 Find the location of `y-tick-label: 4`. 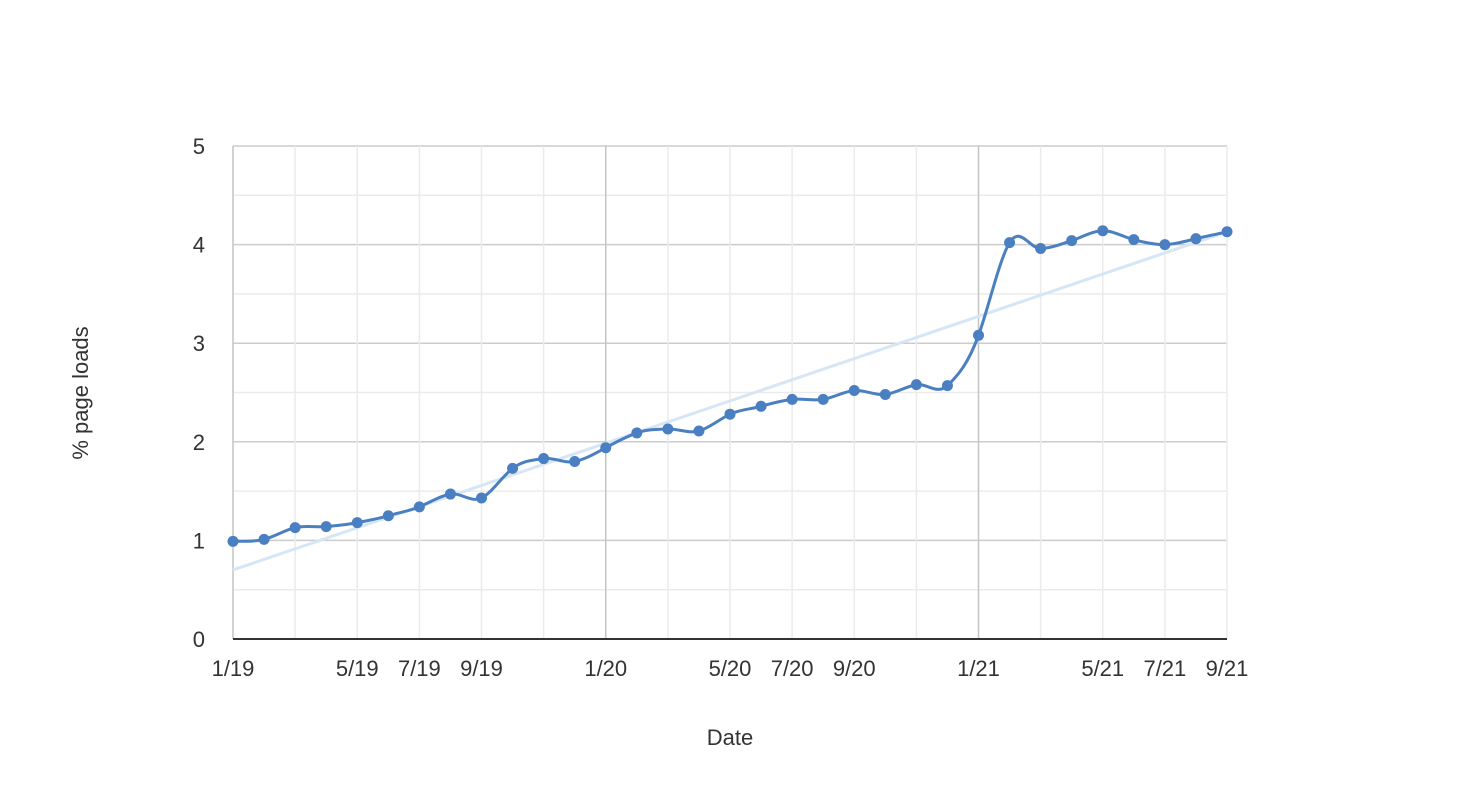

y-tick-label: 4 is located at coordinates (199, 245).